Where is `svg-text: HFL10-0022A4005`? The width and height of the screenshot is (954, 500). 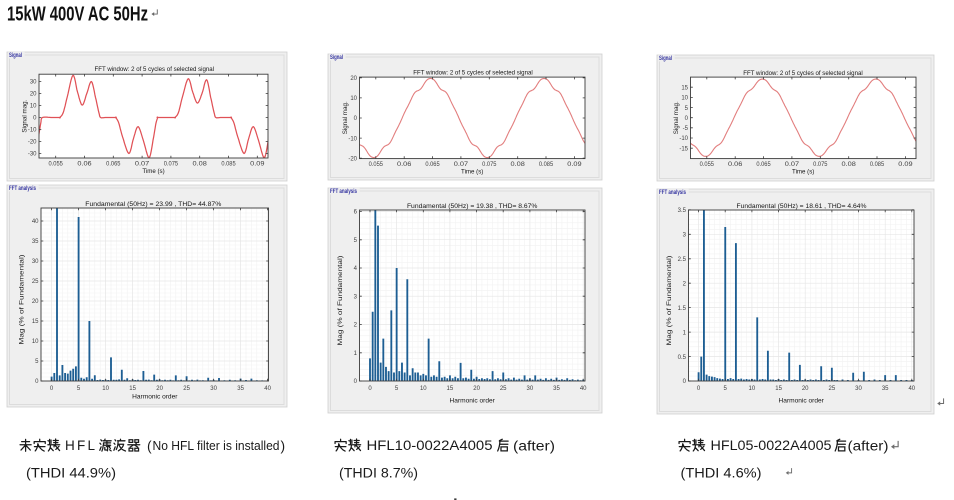 svg-text: HFL10-0022A4005 is located at coordinates (430, 445).